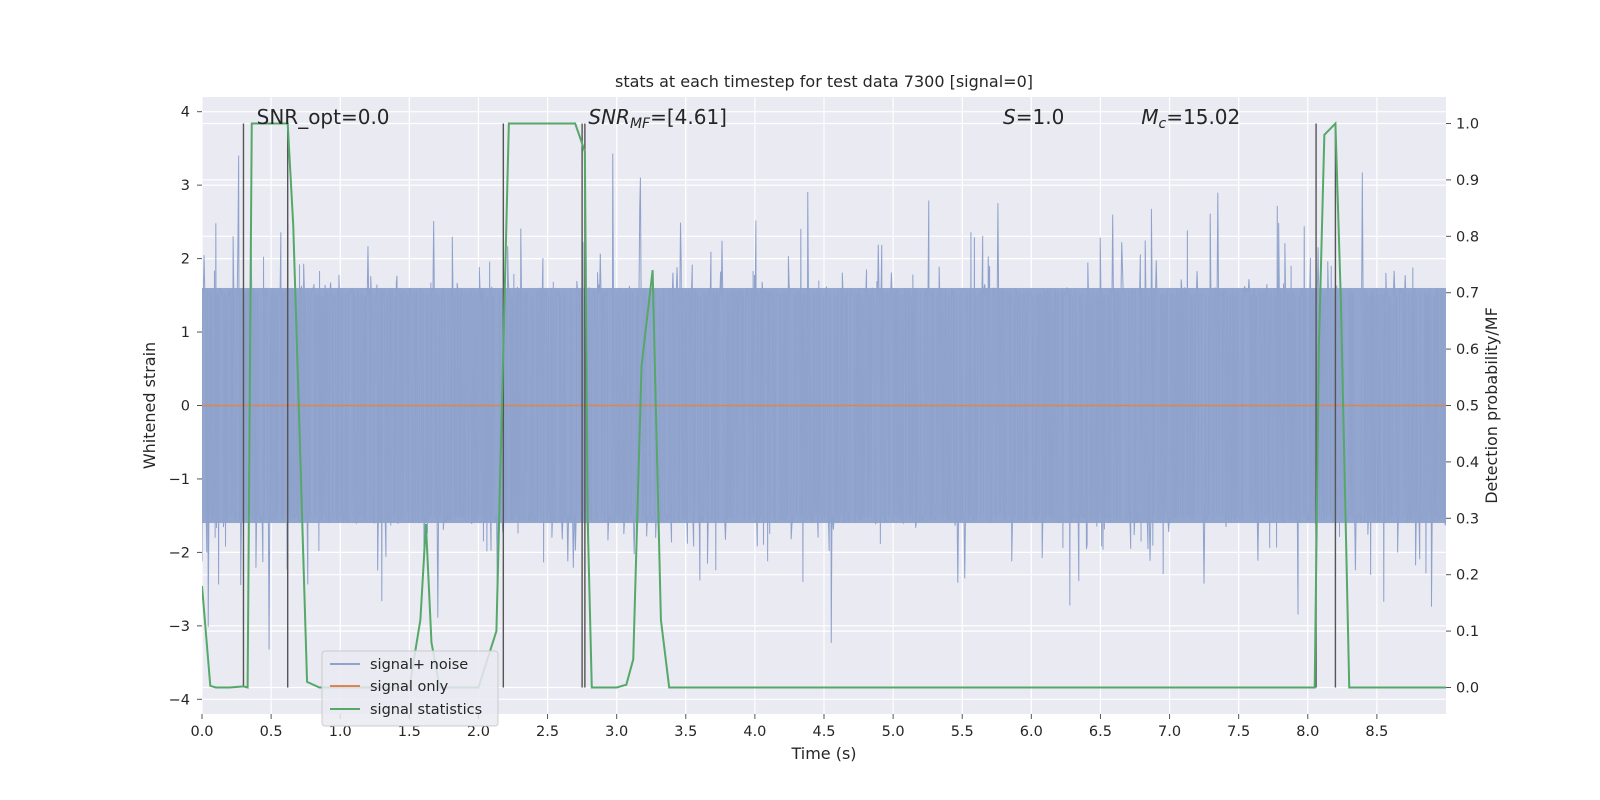 Image resolution: width=1600 pixels, height=800 pixels. Describe the element at coordinates (185, 186) in the screenshot. I see `y-tick-label: 3` at that location.